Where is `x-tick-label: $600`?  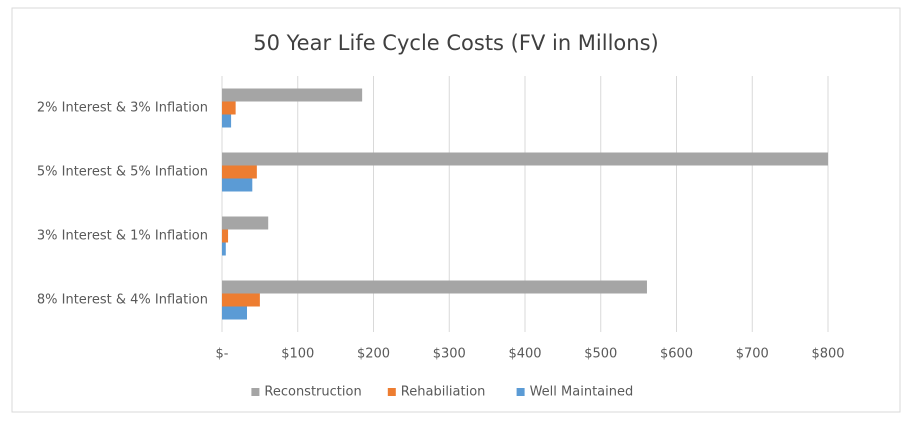
x-tick-label: $600 is located at coordinates (676, 354).